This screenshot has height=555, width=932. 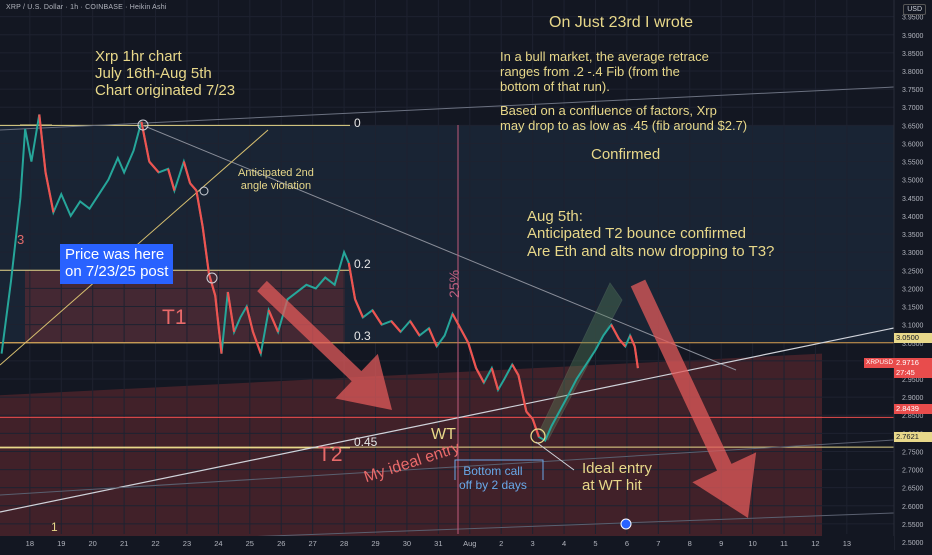 I want to click on y-tick-label: 3.1500, so click(x=913, y=308).